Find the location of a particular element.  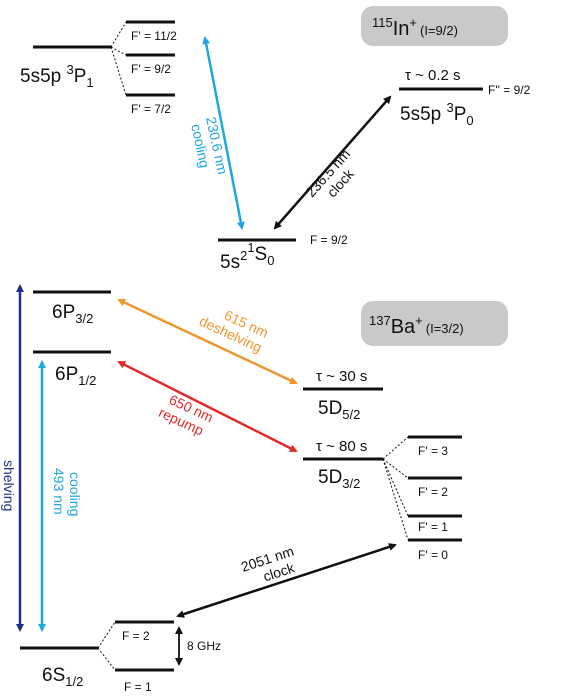

ba-6p32-label: 6P3/2 is located at coordinates (72, 314).